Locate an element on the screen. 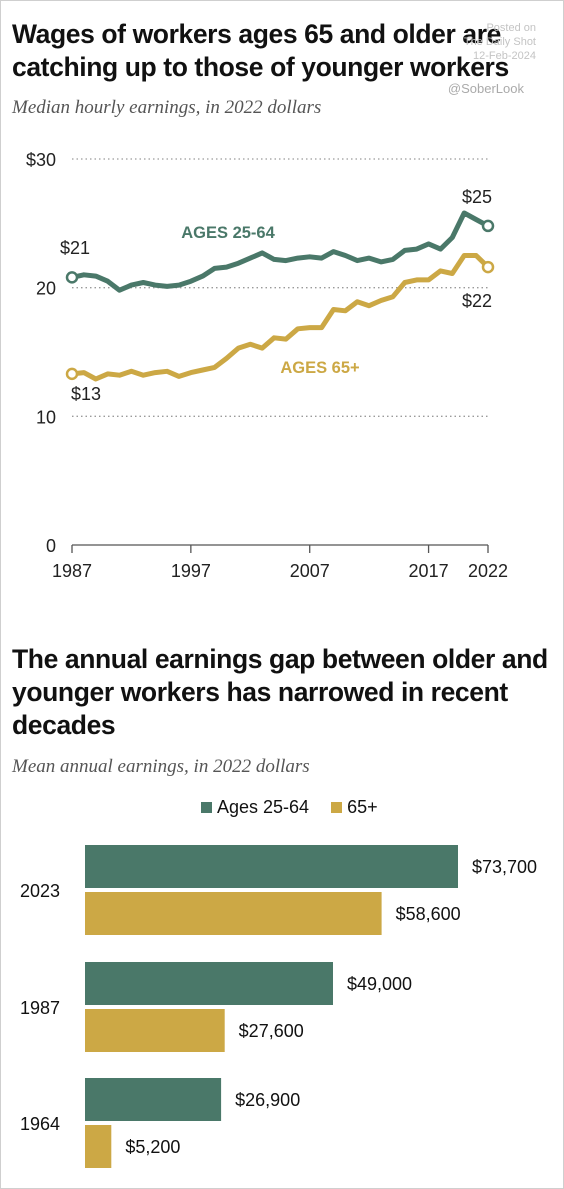 The height and width of the screenshot is (1189, 564). x-tick-label: 2007 is located at coordinates (310, 571).